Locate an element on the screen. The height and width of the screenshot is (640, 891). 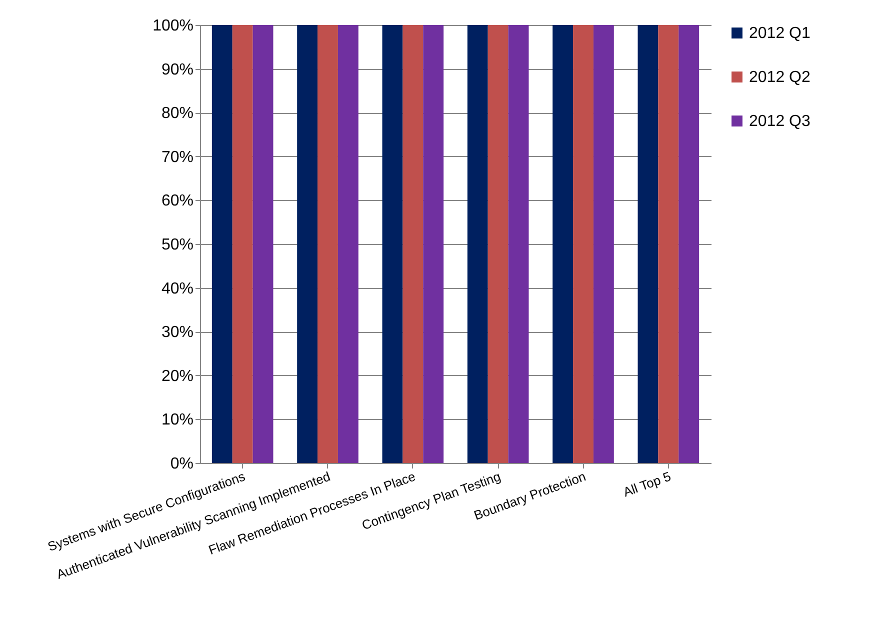
y-tick-label: 90% is located at coordinates (177, 69).